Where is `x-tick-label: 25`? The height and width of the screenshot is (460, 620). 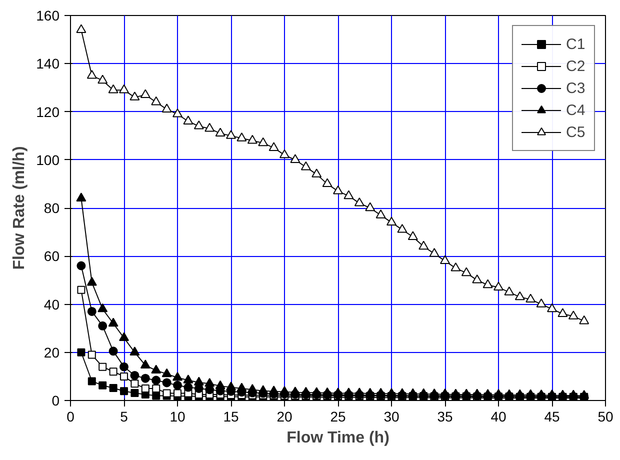
x-tick-label: 25 is located at coordinates (338, 416).